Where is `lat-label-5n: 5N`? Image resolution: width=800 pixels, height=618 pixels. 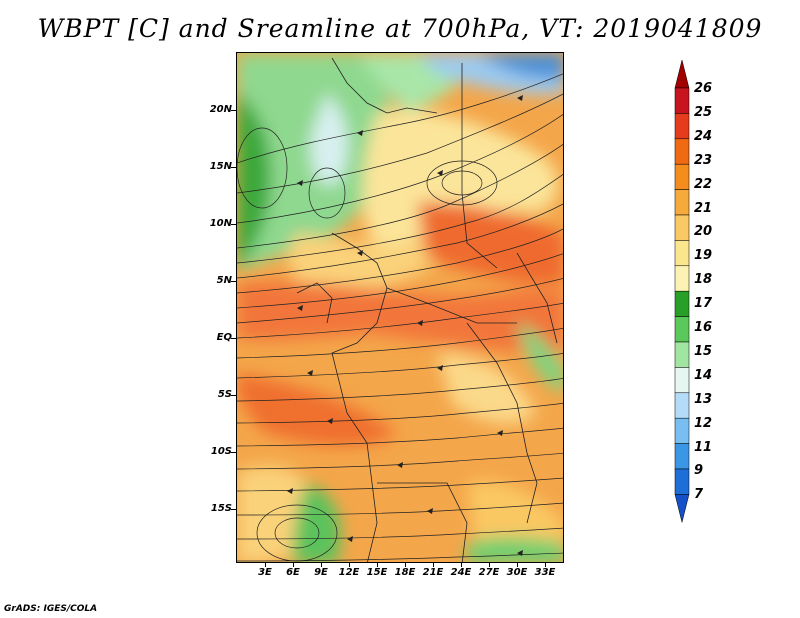
lat-label-5n: 5N is located at coordinates (224, 280).